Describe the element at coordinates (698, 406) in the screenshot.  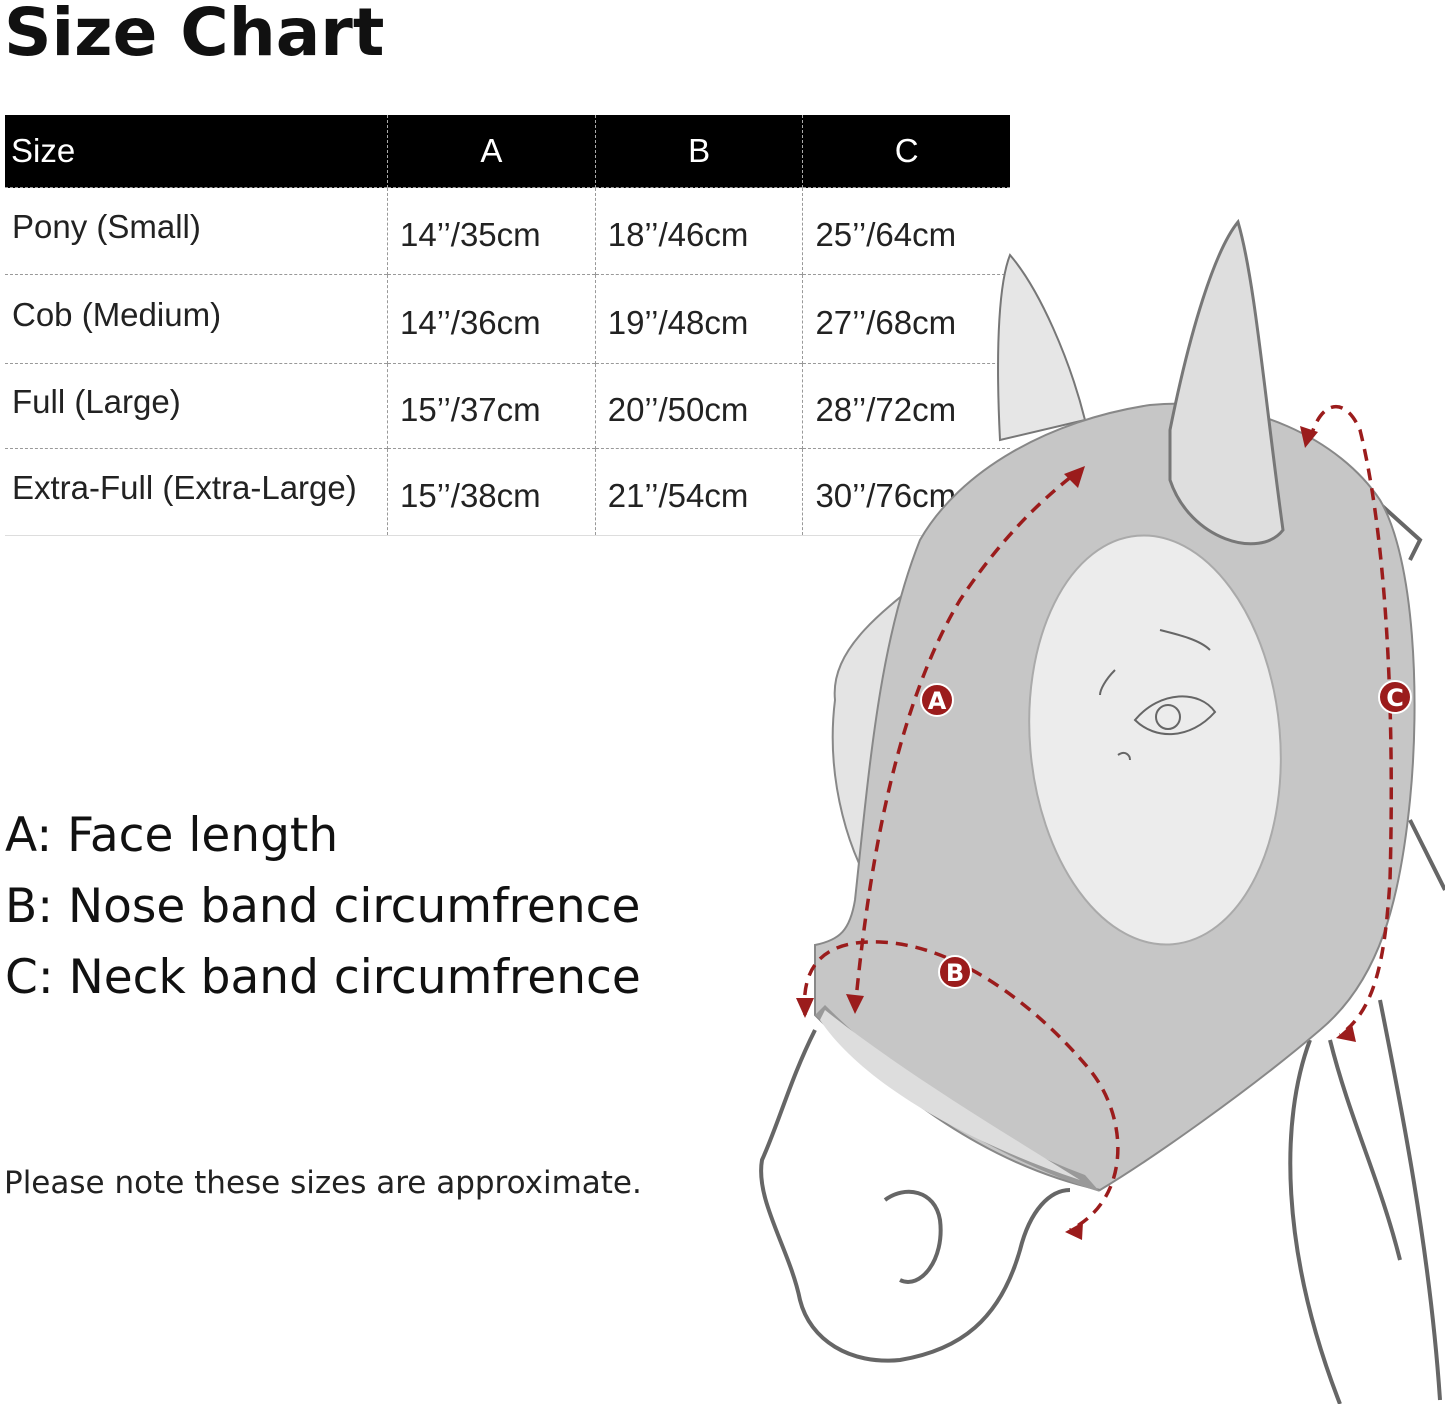
I see `value-cell: 20’’/50cm` at that location.